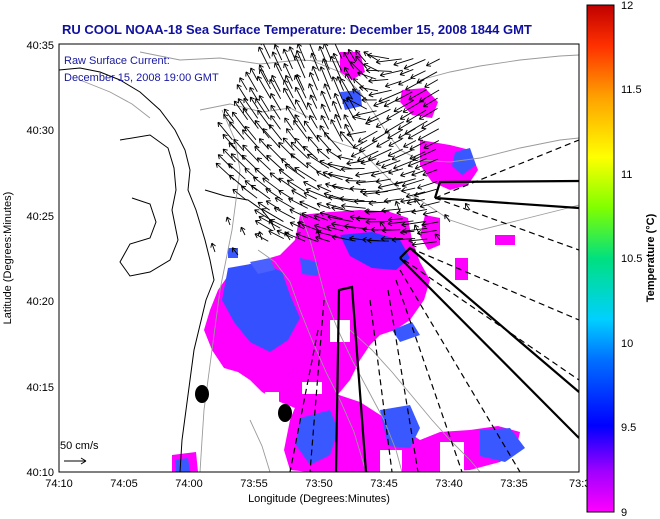  Describe the element at coordinates (628, 428) in the screenshot. I see `colorbar-tick: 9.5` at that location.